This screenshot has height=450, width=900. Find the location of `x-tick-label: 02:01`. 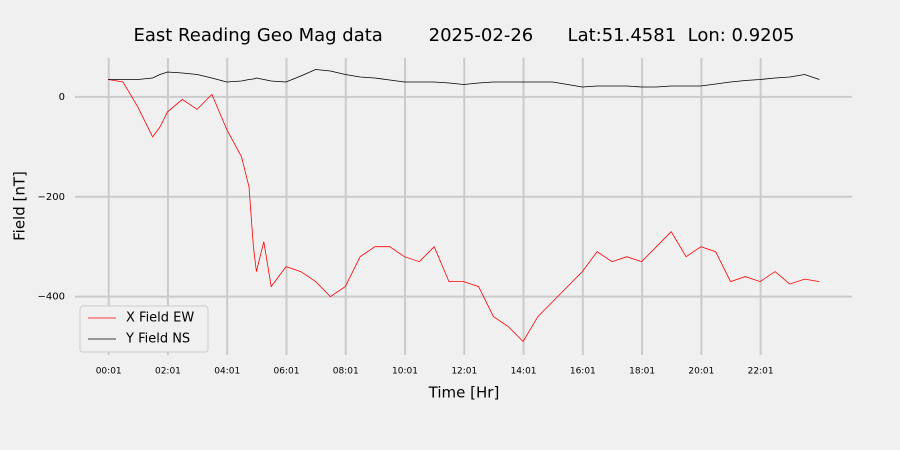

x-tick-label: 02:01 is located at coordinates (168, 372).